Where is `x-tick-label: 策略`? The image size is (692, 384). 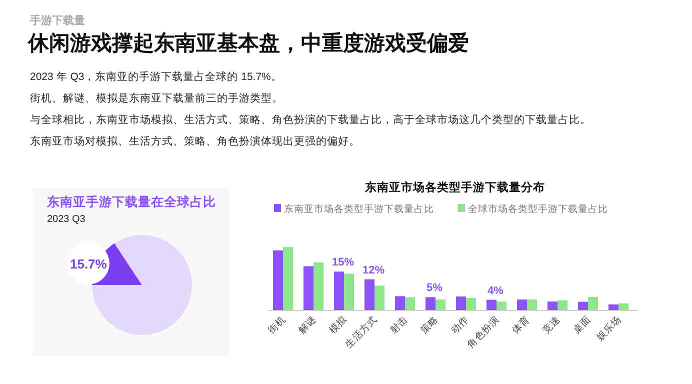 x-tick-label: 策略 is located at coordinates (429, 325).